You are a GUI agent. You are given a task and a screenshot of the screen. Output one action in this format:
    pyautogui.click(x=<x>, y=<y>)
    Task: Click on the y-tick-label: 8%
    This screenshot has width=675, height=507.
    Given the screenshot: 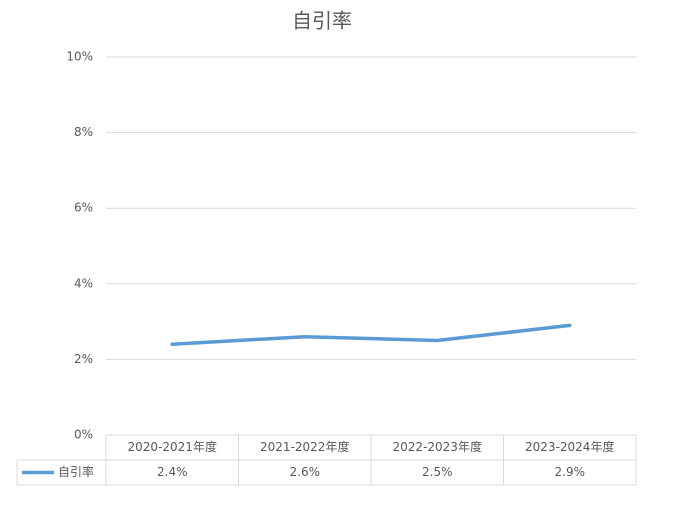 What is the action you would take?
    pyautogui.click(x=83, y=132)
    